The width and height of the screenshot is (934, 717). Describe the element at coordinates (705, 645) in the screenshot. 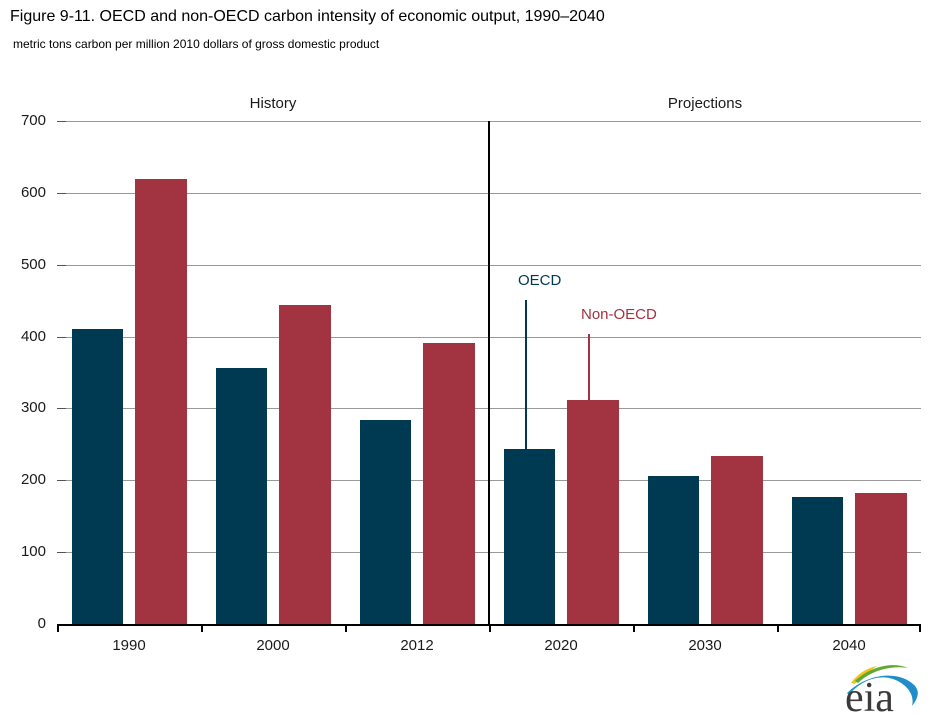

I see `x-axis-label-2030: 2030` at that location.